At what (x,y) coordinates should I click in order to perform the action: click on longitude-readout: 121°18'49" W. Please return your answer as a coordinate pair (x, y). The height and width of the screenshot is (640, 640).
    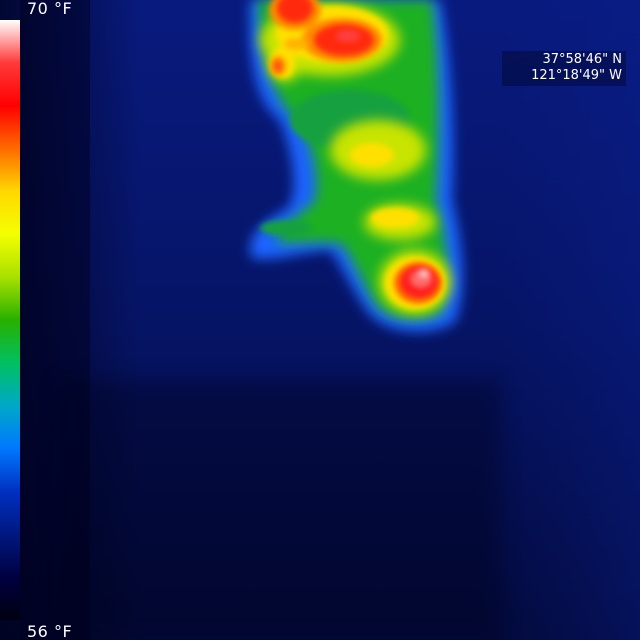
    Looking at the image, I should click on (576, 75).